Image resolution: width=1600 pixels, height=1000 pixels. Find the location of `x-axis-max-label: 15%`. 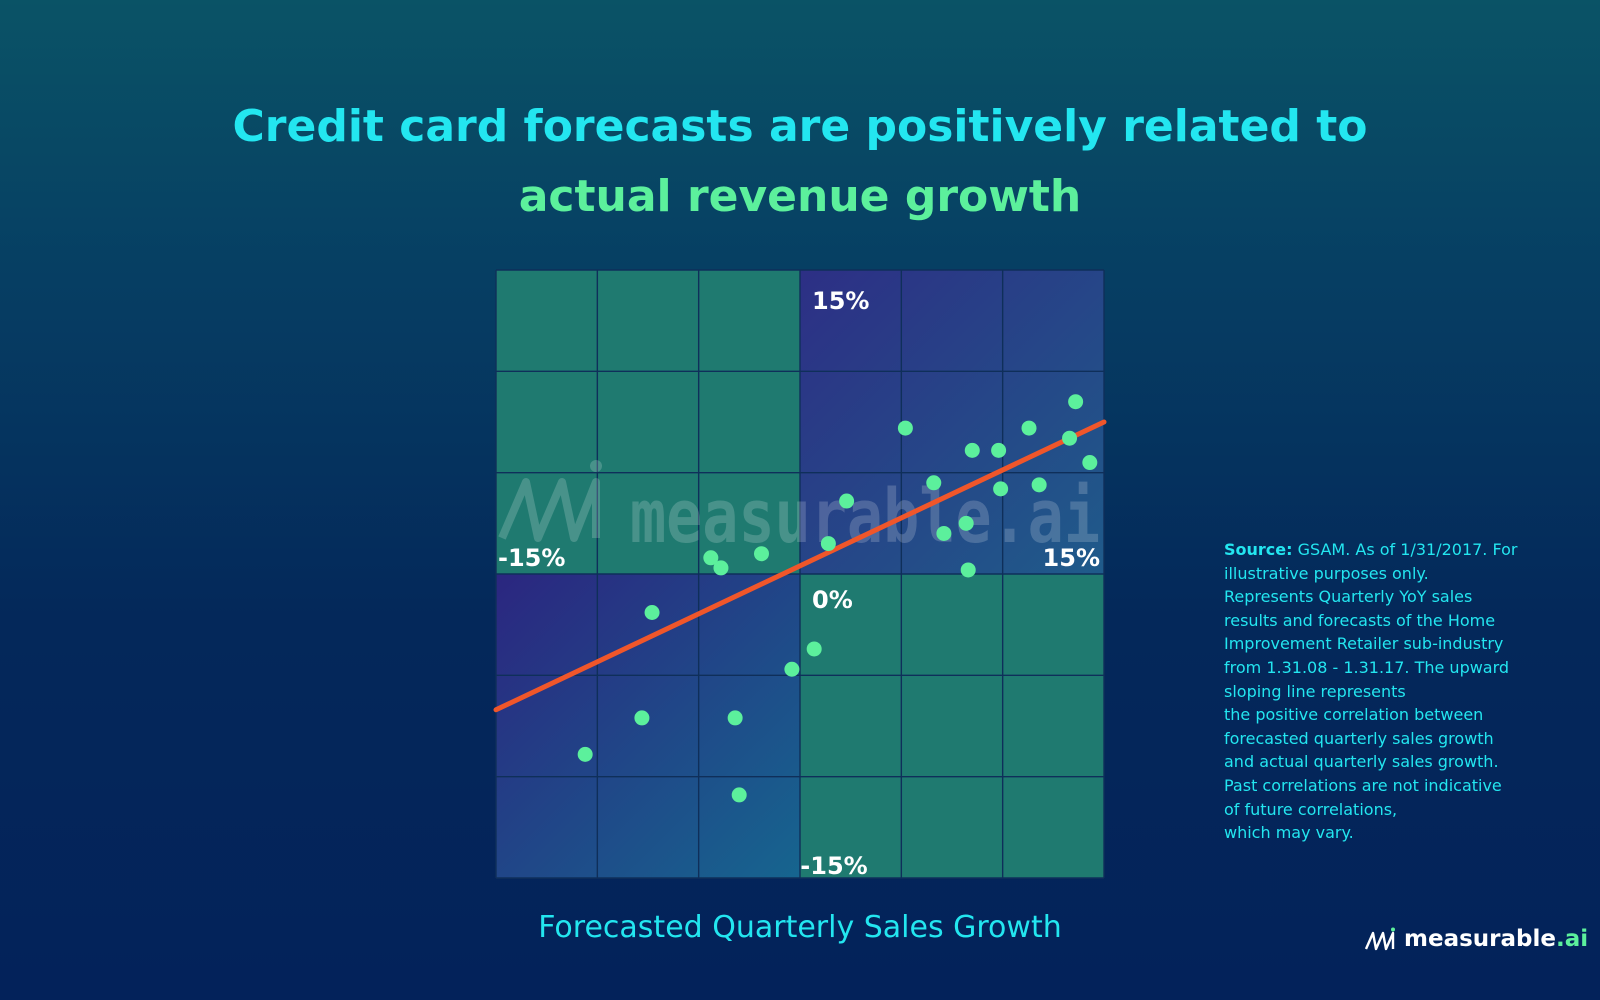

x-axis-max-label: 15% is located at coordinates (1071, 558).